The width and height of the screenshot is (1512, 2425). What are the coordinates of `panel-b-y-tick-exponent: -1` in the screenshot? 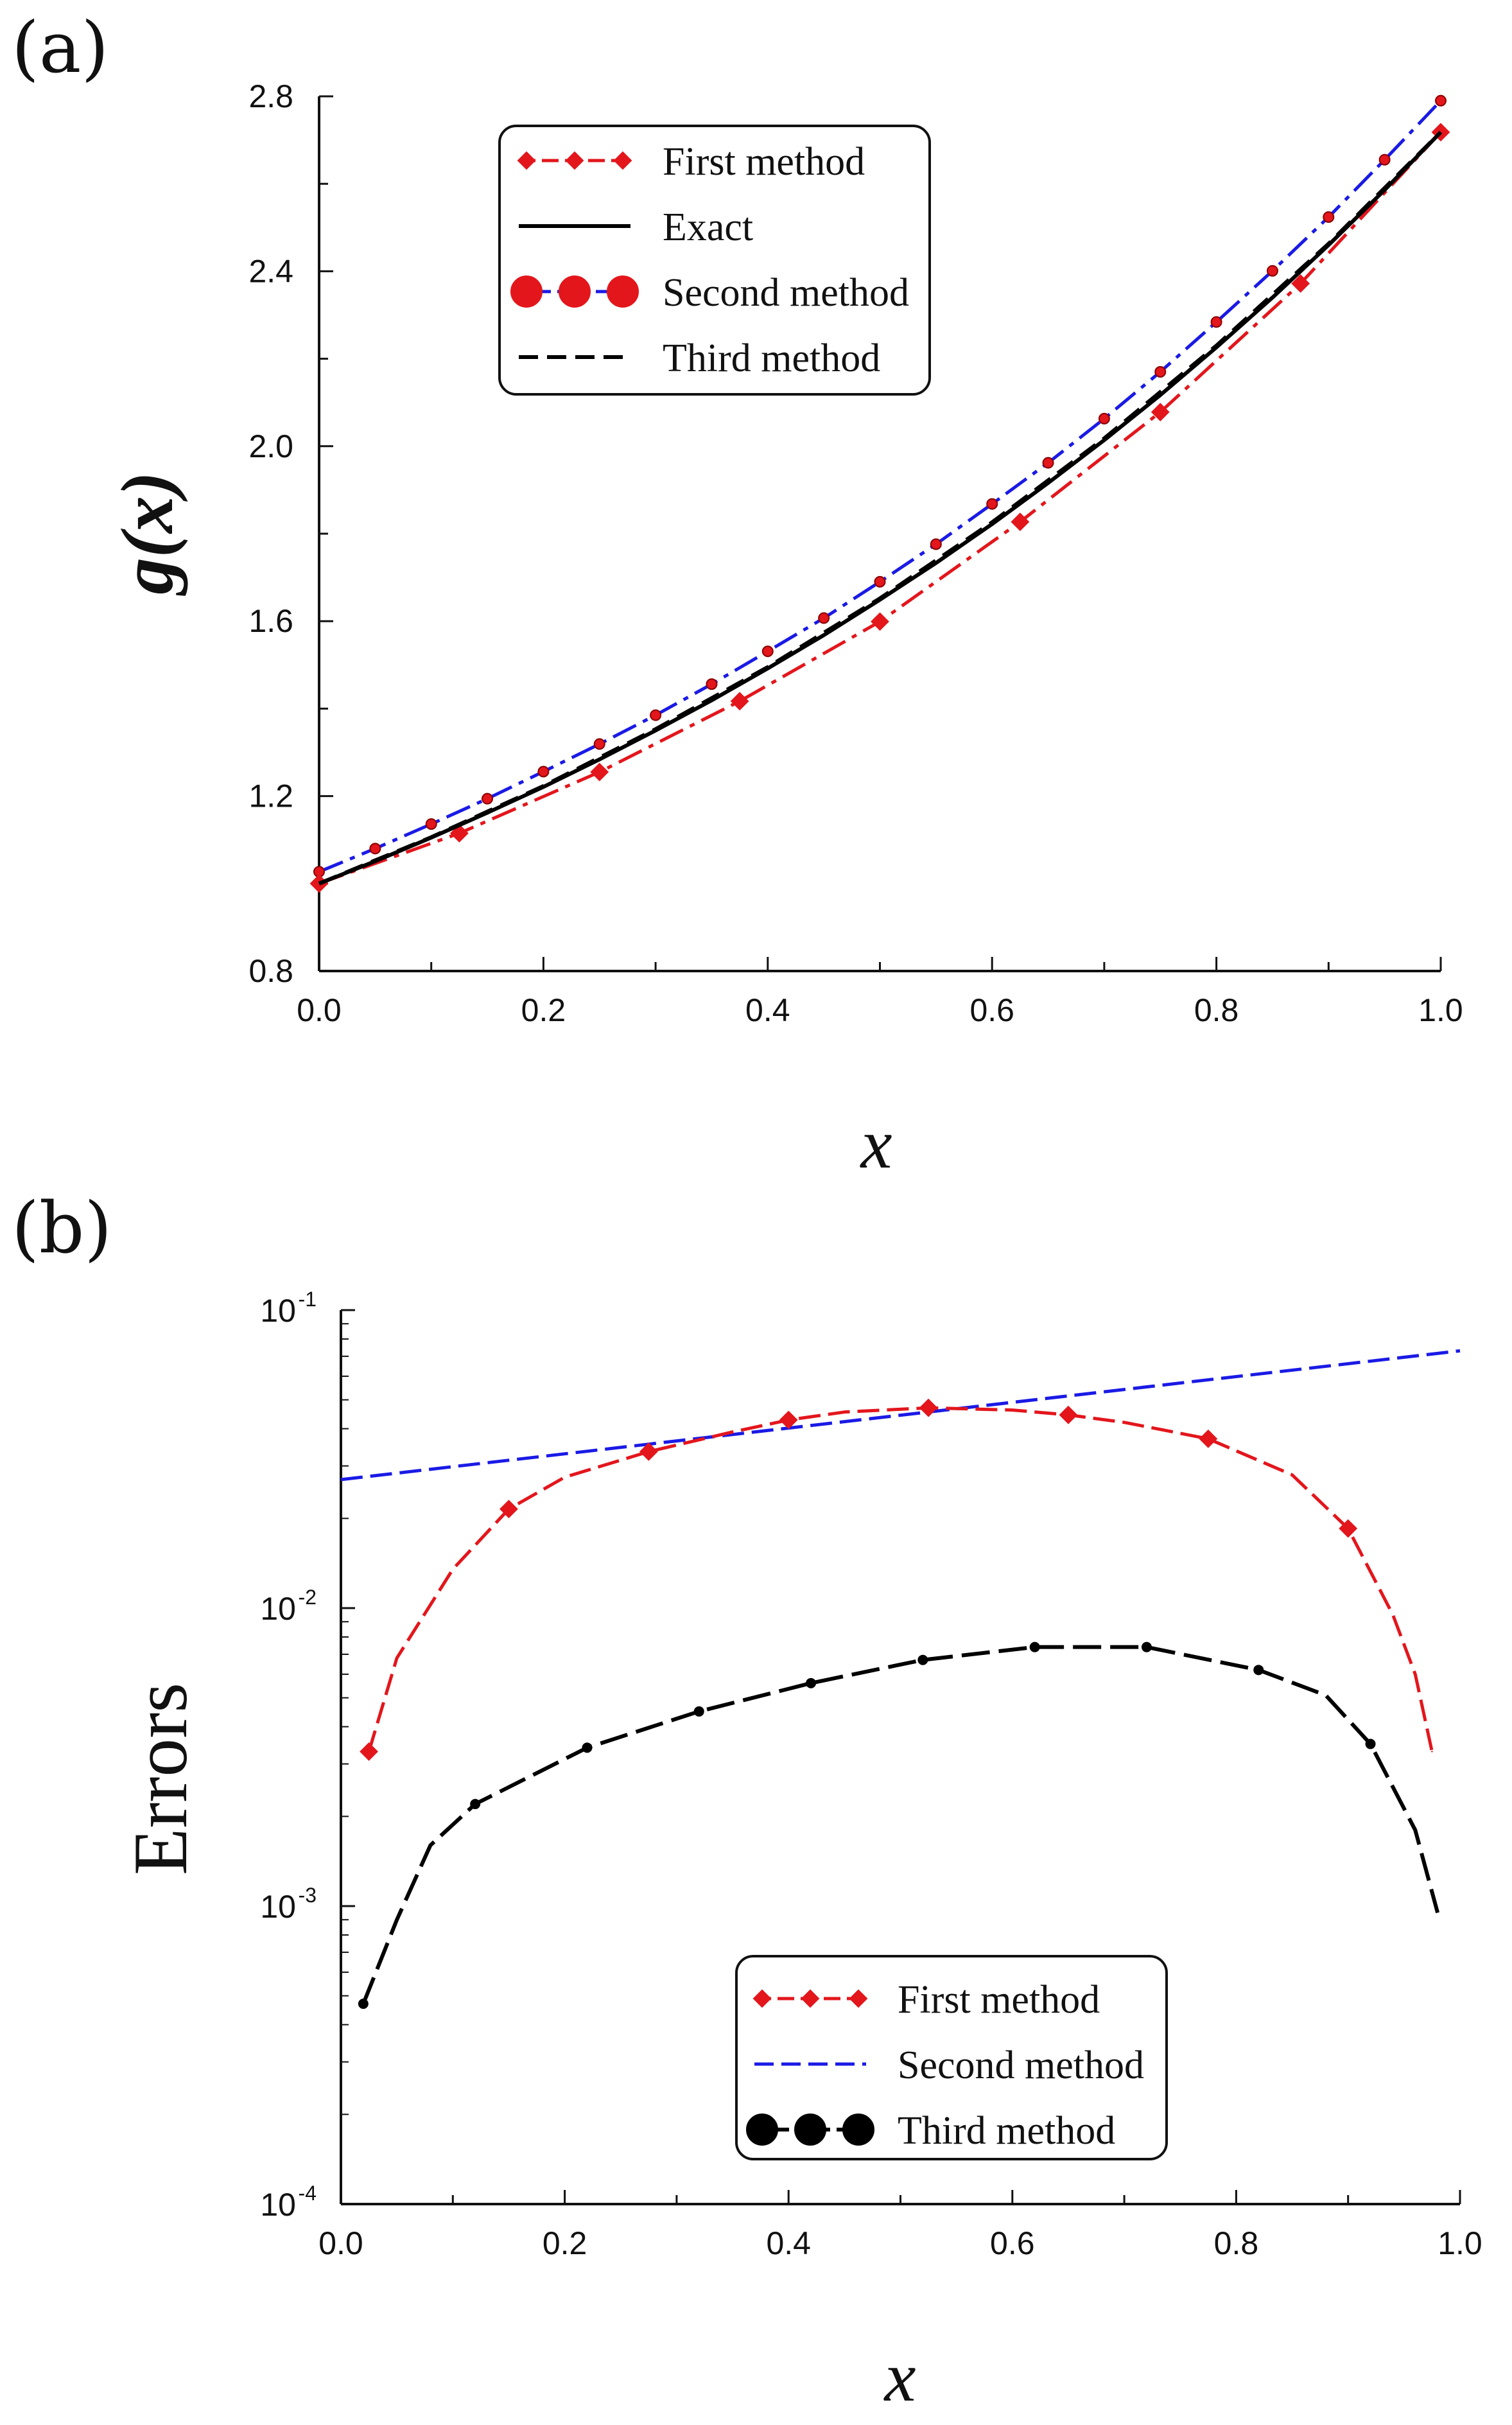 It's located at (308, 1299).